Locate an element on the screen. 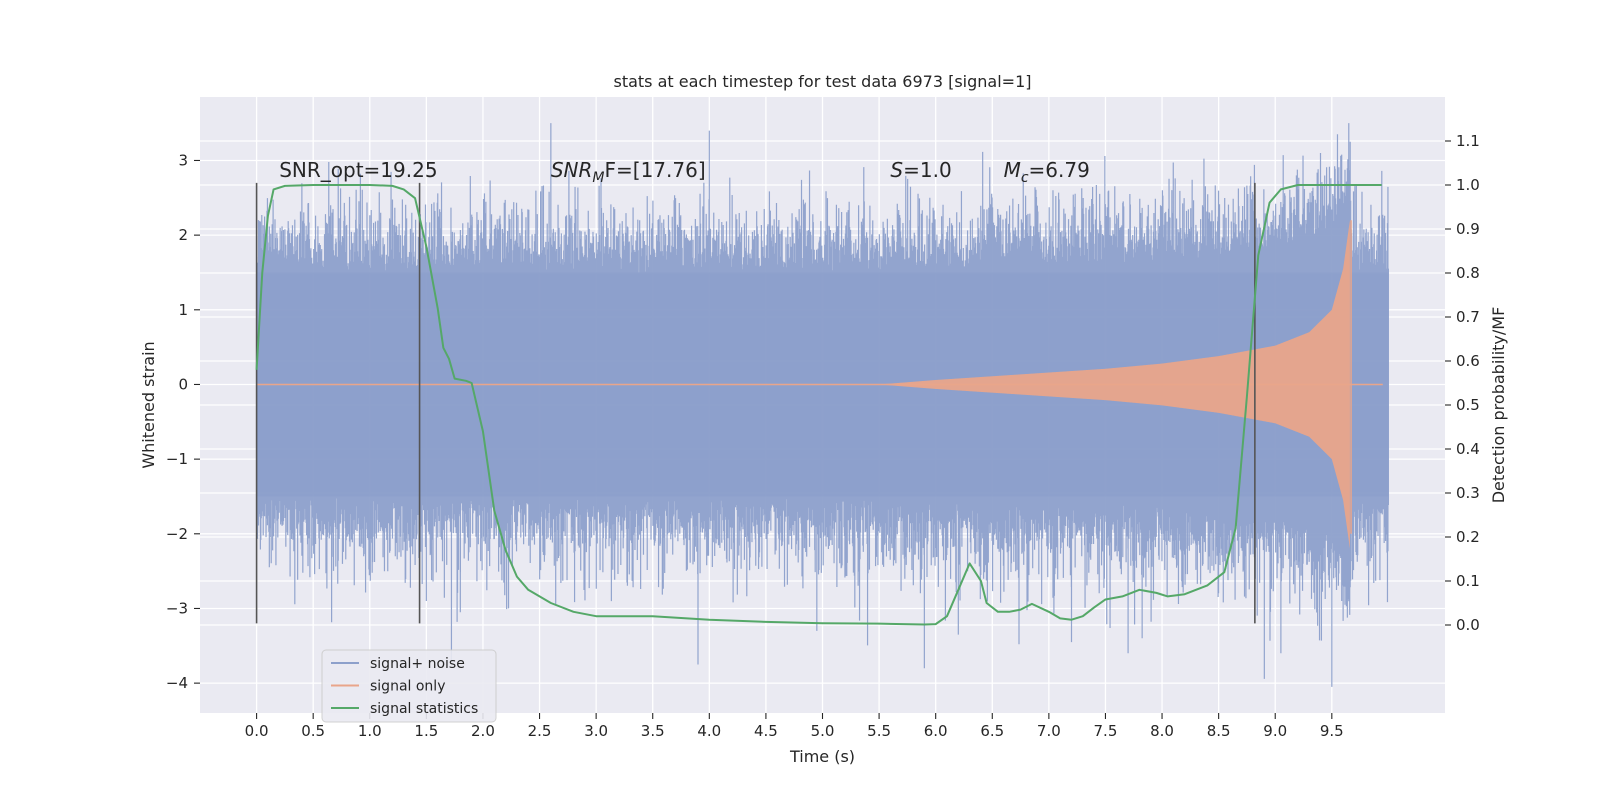 The width and height of the screenshot is (1600, 800). x-tick-label: 5.0 is located at coordinates (823, 731).